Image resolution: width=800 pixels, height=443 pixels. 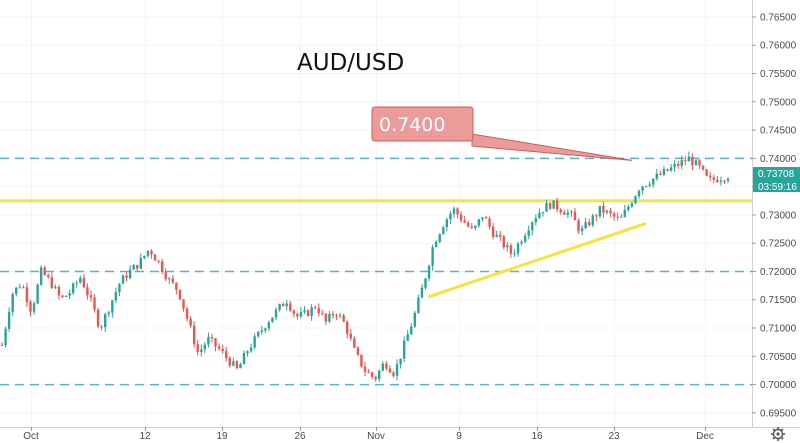 I want to click on rising-trendline, so click(x=537, y=260).